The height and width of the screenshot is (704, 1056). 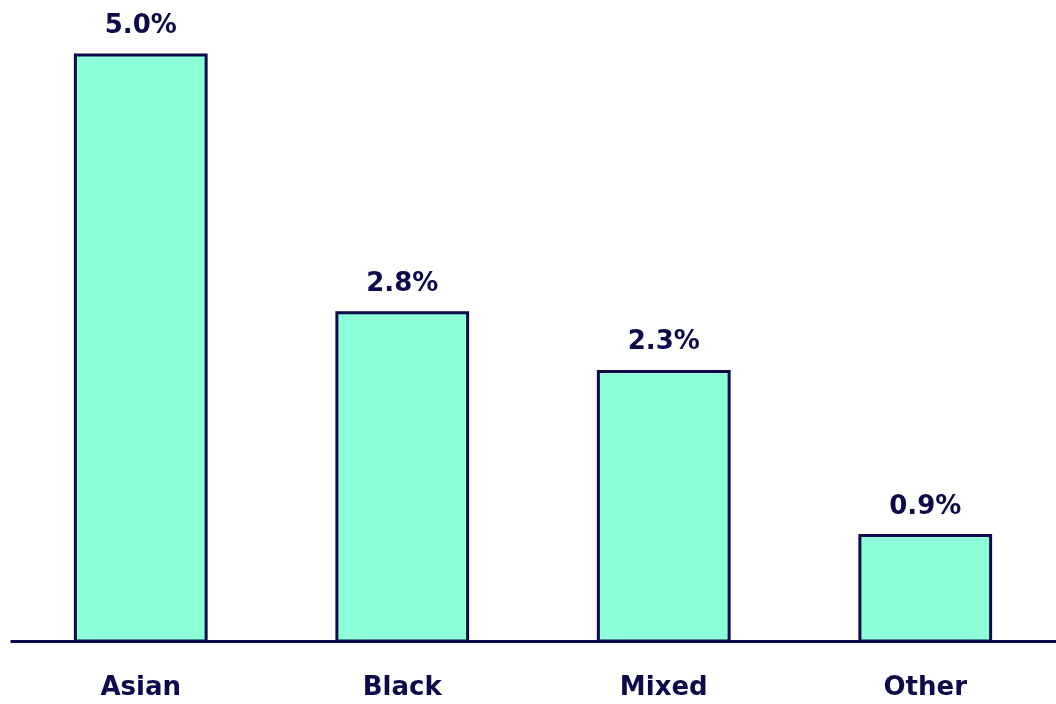 What do you see at coordinates (925, 685) in the screenshot?
I see `x-tick-label: Other` at bounding box center [925, 685].